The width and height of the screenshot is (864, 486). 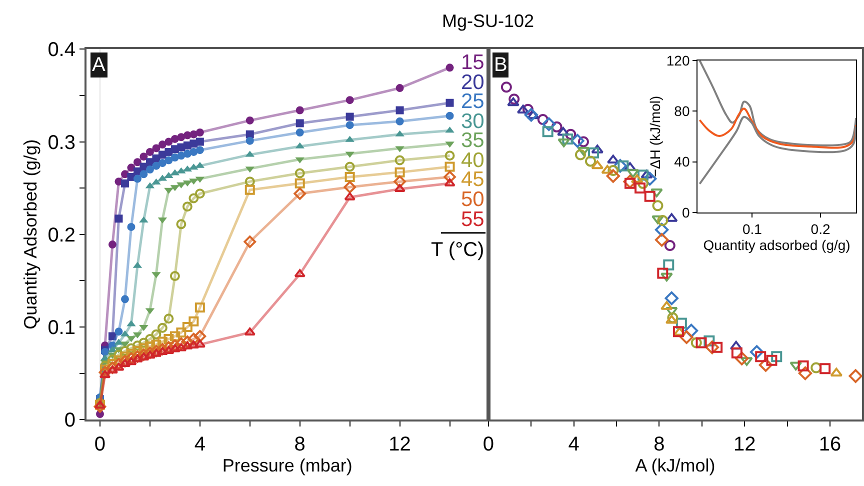 What do you see at coordinates (472, 62) in the screenshot?
I see `series-label: 15` at bounding box center [472, 62].